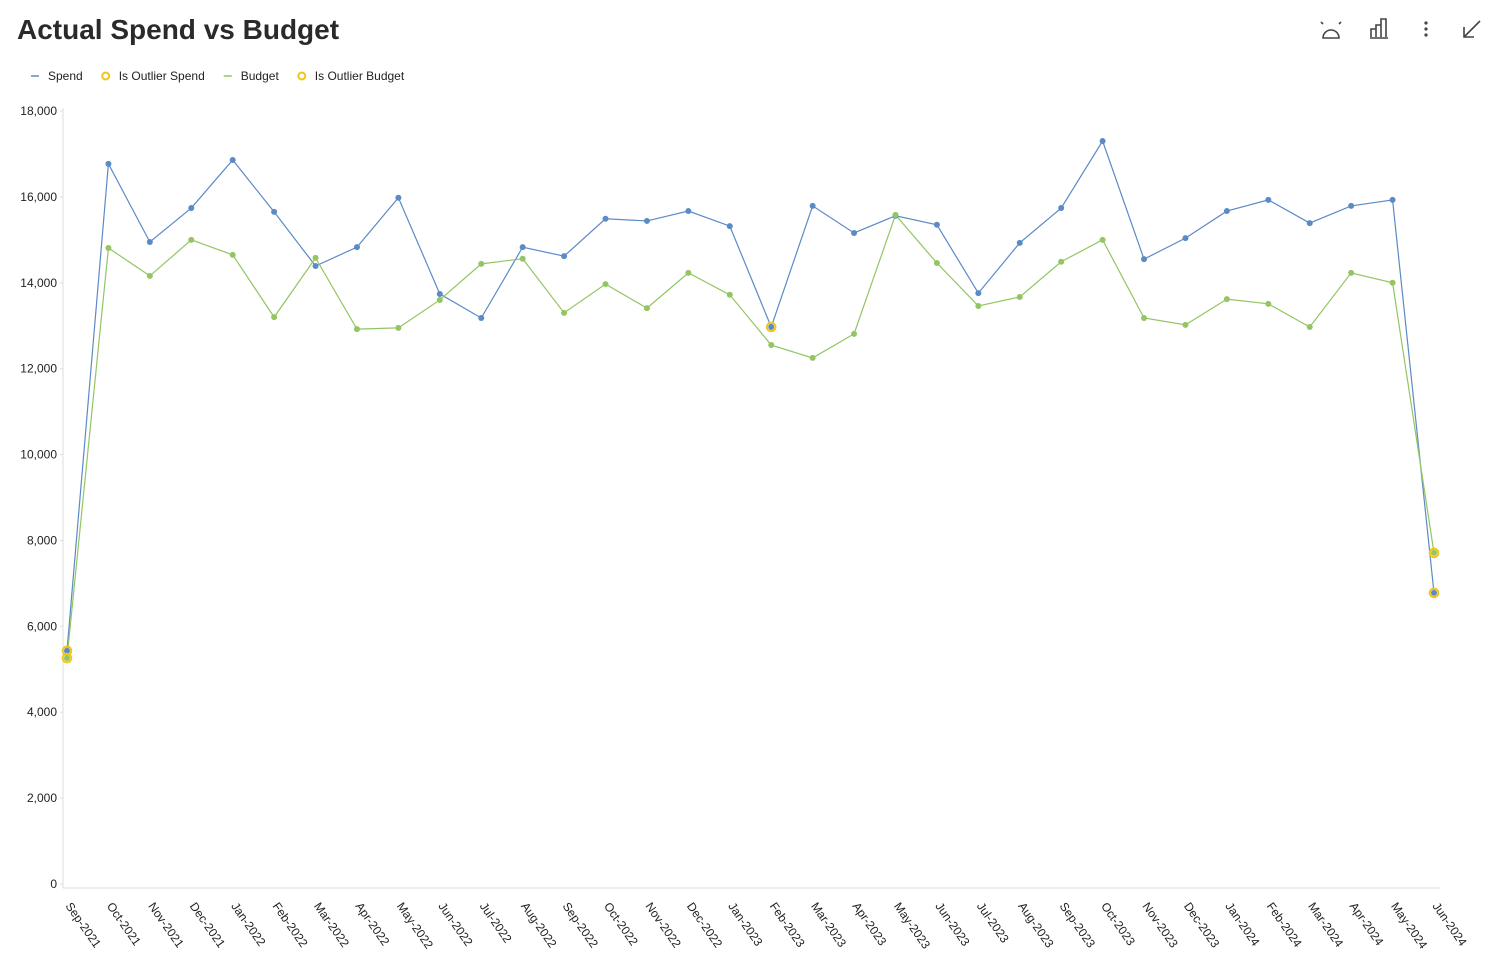 The image size is (1499, 970). Describe the element at coordinates (1426, 29) in the screenshot. I see `more-button` at that location.